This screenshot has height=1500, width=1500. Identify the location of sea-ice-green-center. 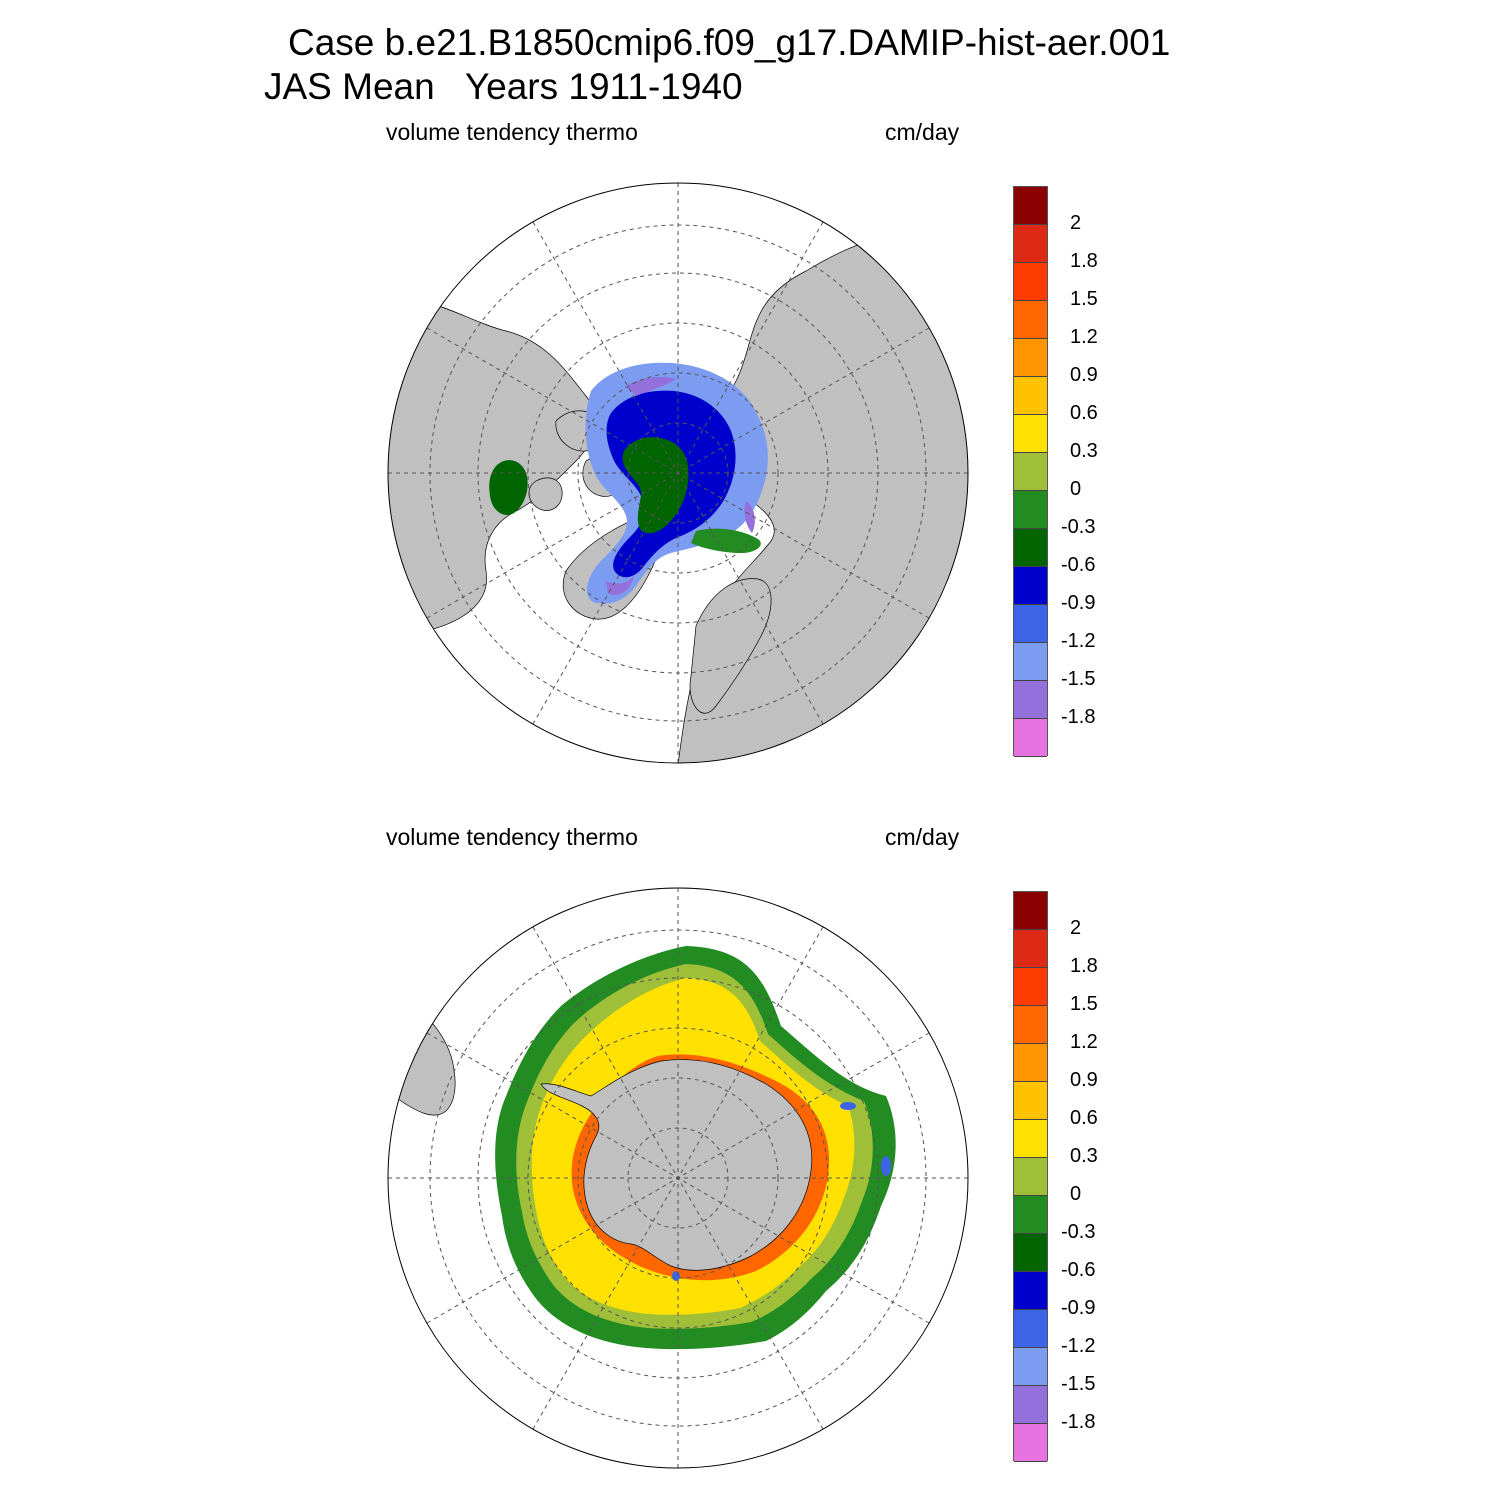
(655, 485).